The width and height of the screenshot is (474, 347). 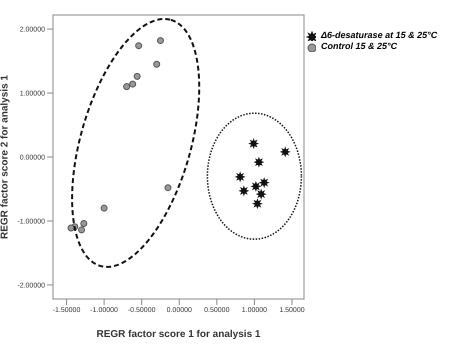 I want to click on y-axis-title: REGR factor score 2 for analysis 1, so click(x=5, y=156).